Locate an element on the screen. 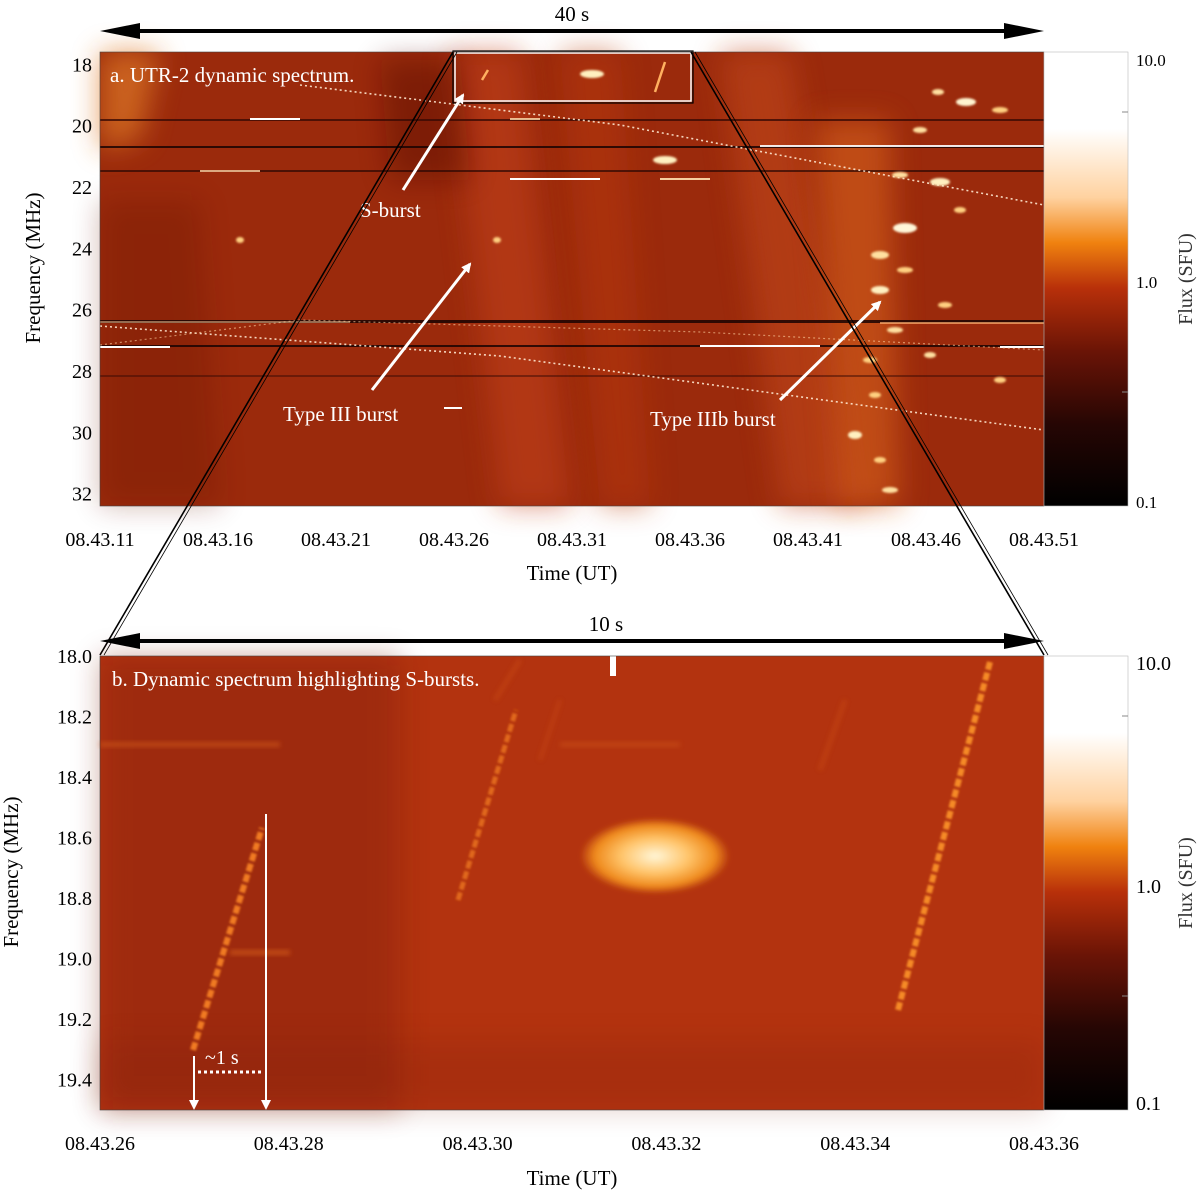 This screenshot has width=1200, height=1201. panel-a-x-tick-label: 08.43.31 is located at coordinates (572, 540).